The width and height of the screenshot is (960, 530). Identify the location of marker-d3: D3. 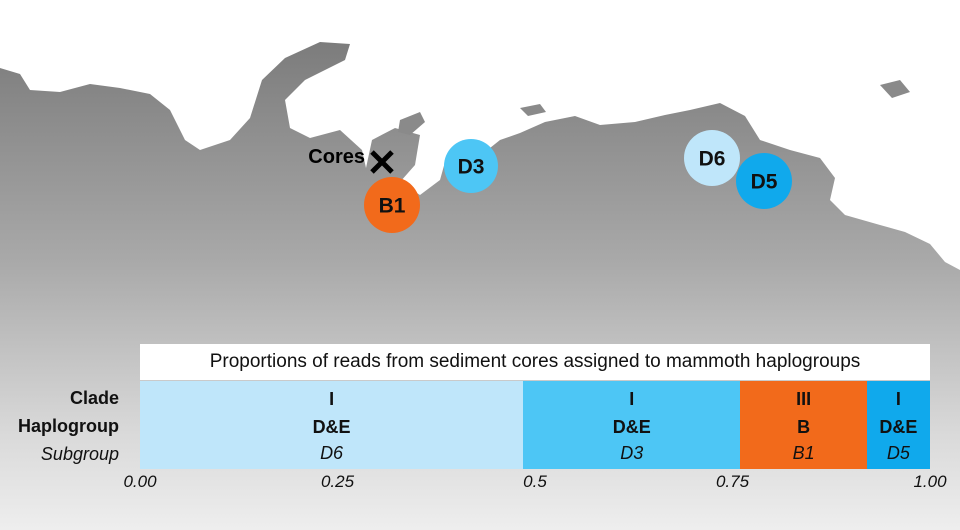
(471, 166).